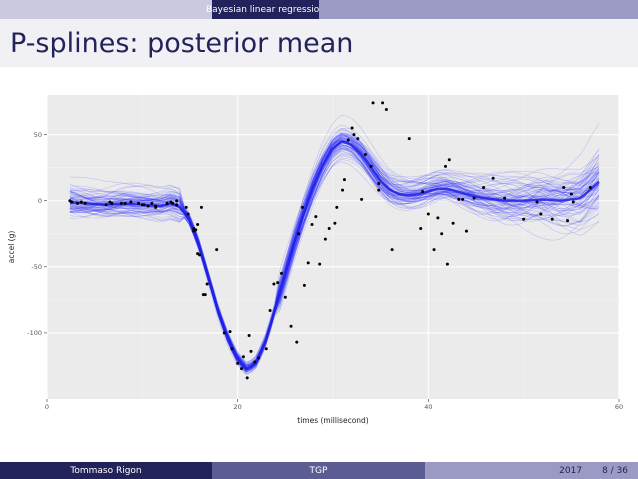 The height and width of the screenshot is (479, 638). I want to click on nav-bar-left-segment, so click(106, 9).